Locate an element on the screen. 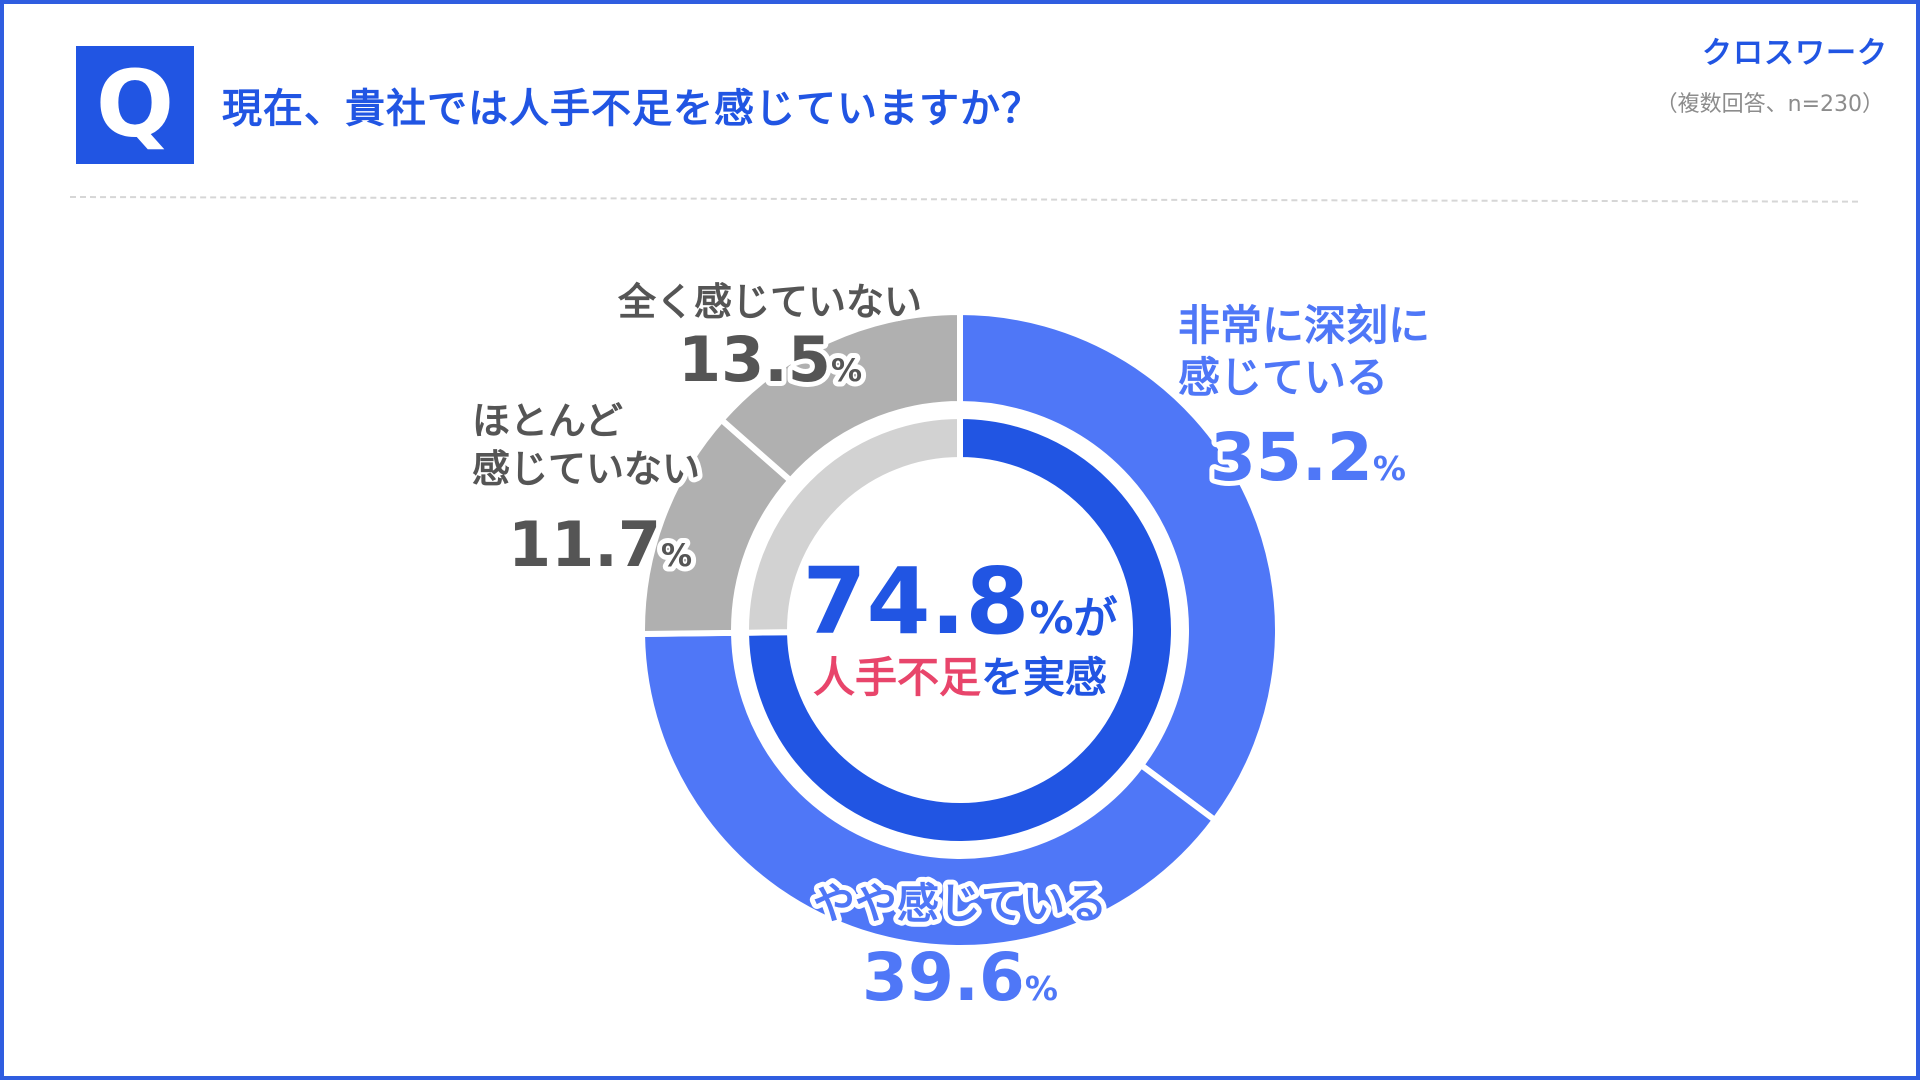 The image size is (1920, 1080). slice-value-3: 13.5% is located at coordinates (770, 359).